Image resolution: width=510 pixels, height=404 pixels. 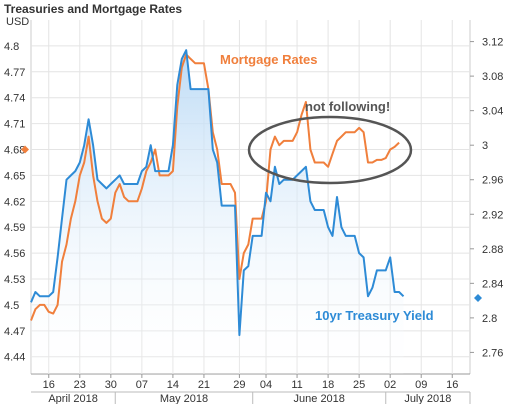 What do you see at coordinates (492, 353) in the screenshot?
I see `right-tick-label: 2.76` at bounding box center [492, 353].